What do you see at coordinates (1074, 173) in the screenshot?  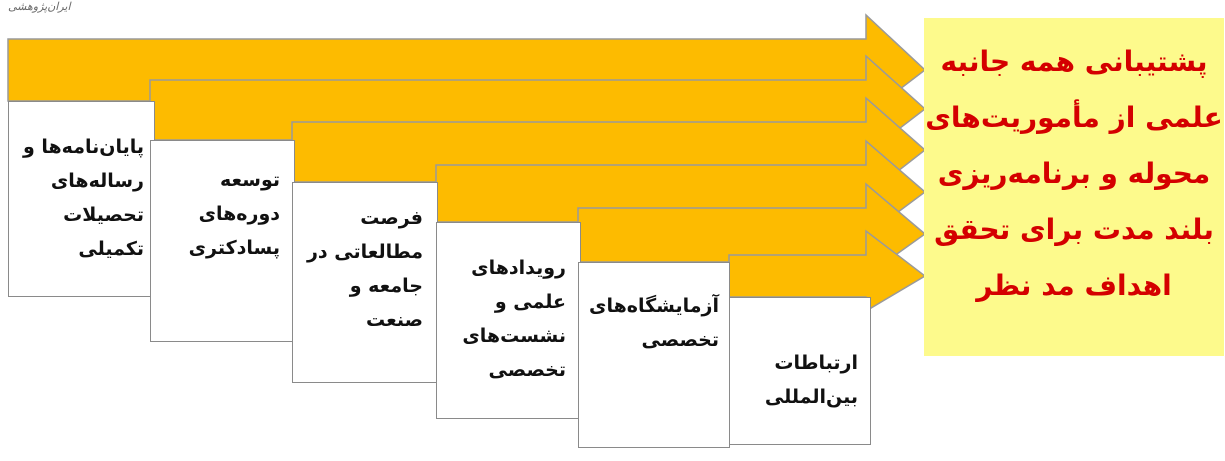 I see `goal-line-3: محوله و برنامه‌ریزی` at bounding box center [1074, 173].